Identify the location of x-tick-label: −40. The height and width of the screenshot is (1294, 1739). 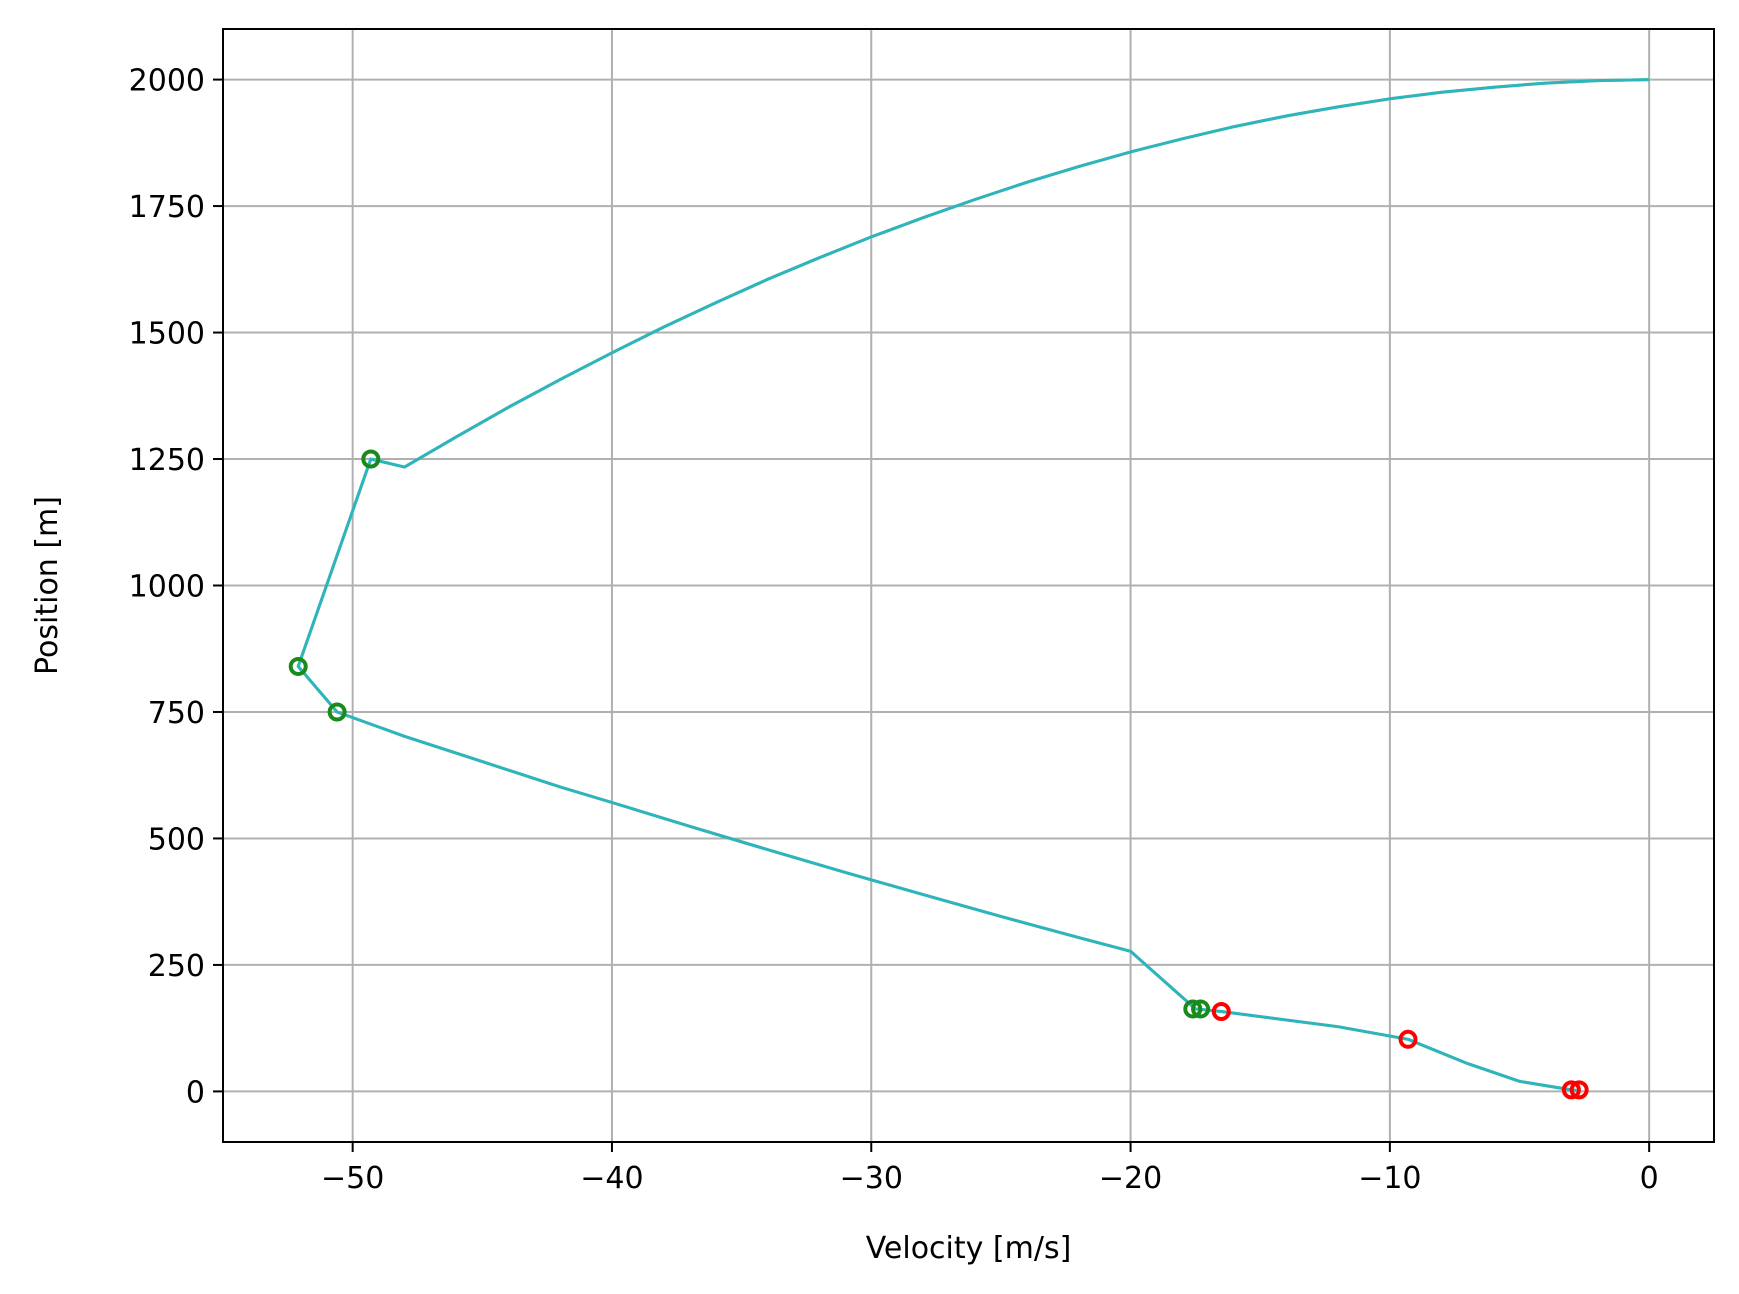
(611, 1178).